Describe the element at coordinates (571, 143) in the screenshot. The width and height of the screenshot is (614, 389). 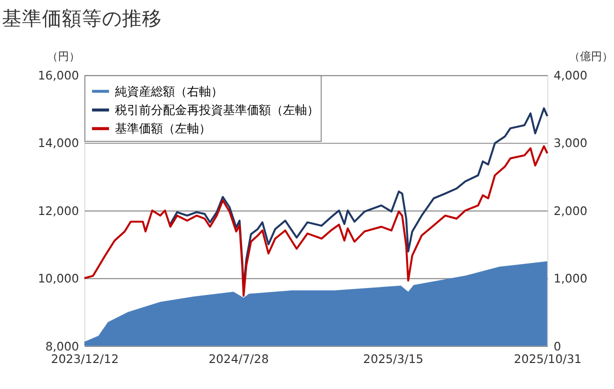
I see `y2-tick-label: 3,000` at that location.